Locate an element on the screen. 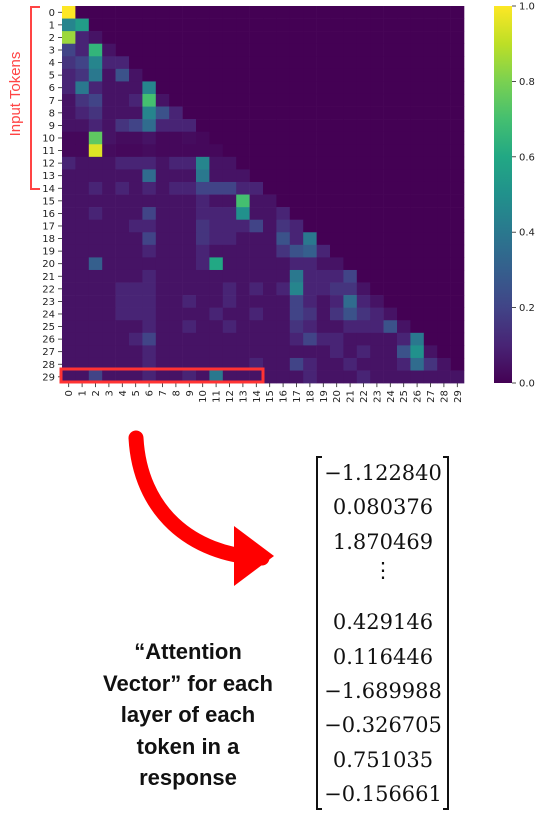 This screenshot has height=813, width=545. y-tick-label: 13 is located at coordinates (48, 176).